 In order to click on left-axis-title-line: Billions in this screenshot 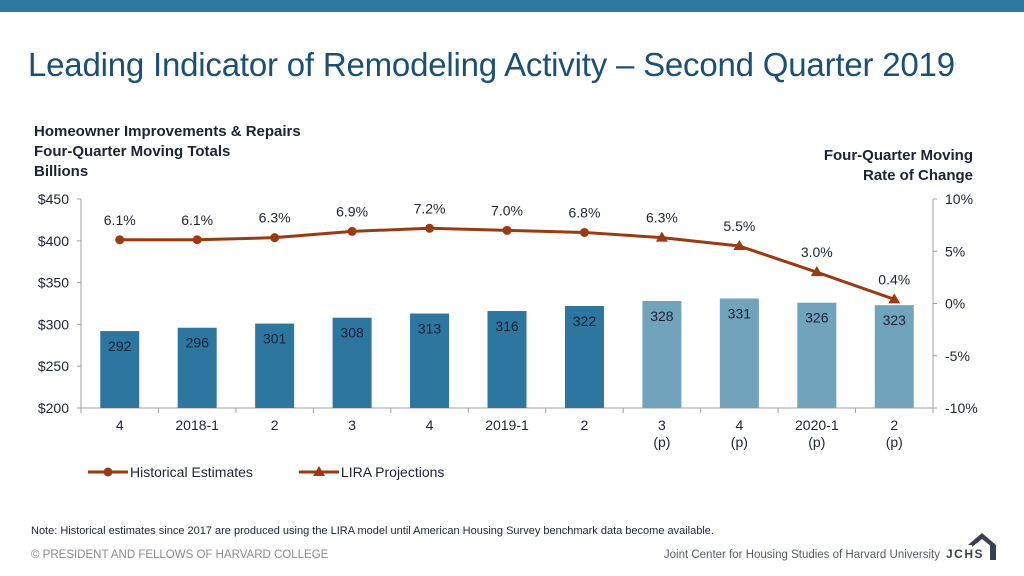, I will do `click(61, 171)`.